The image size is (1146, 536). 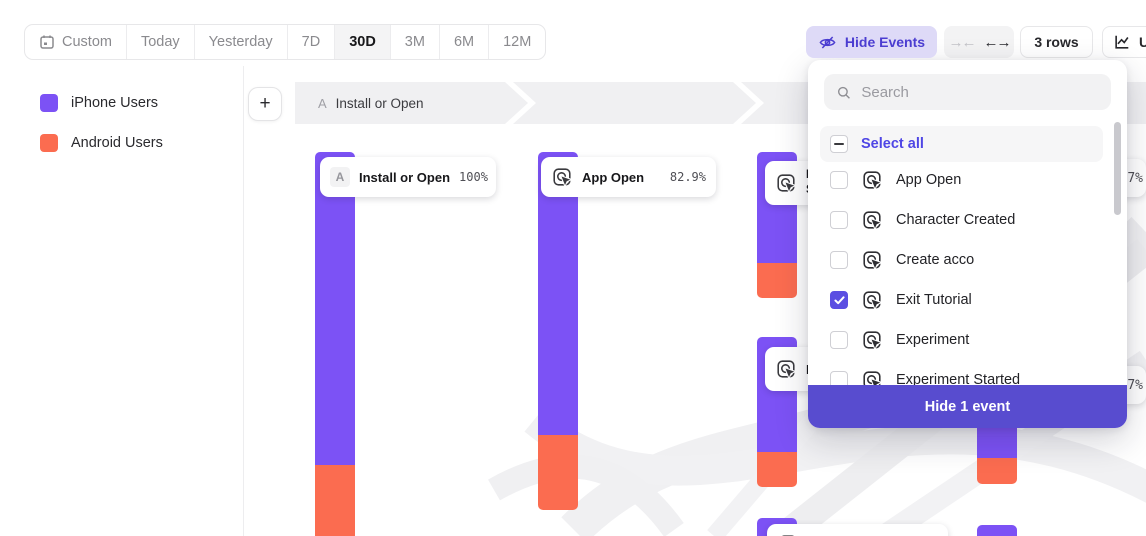 What do you see at coordinates (517, 42) in the screenshot?
I see `date-range-12m: 12M` at bounding box center [517, 42].